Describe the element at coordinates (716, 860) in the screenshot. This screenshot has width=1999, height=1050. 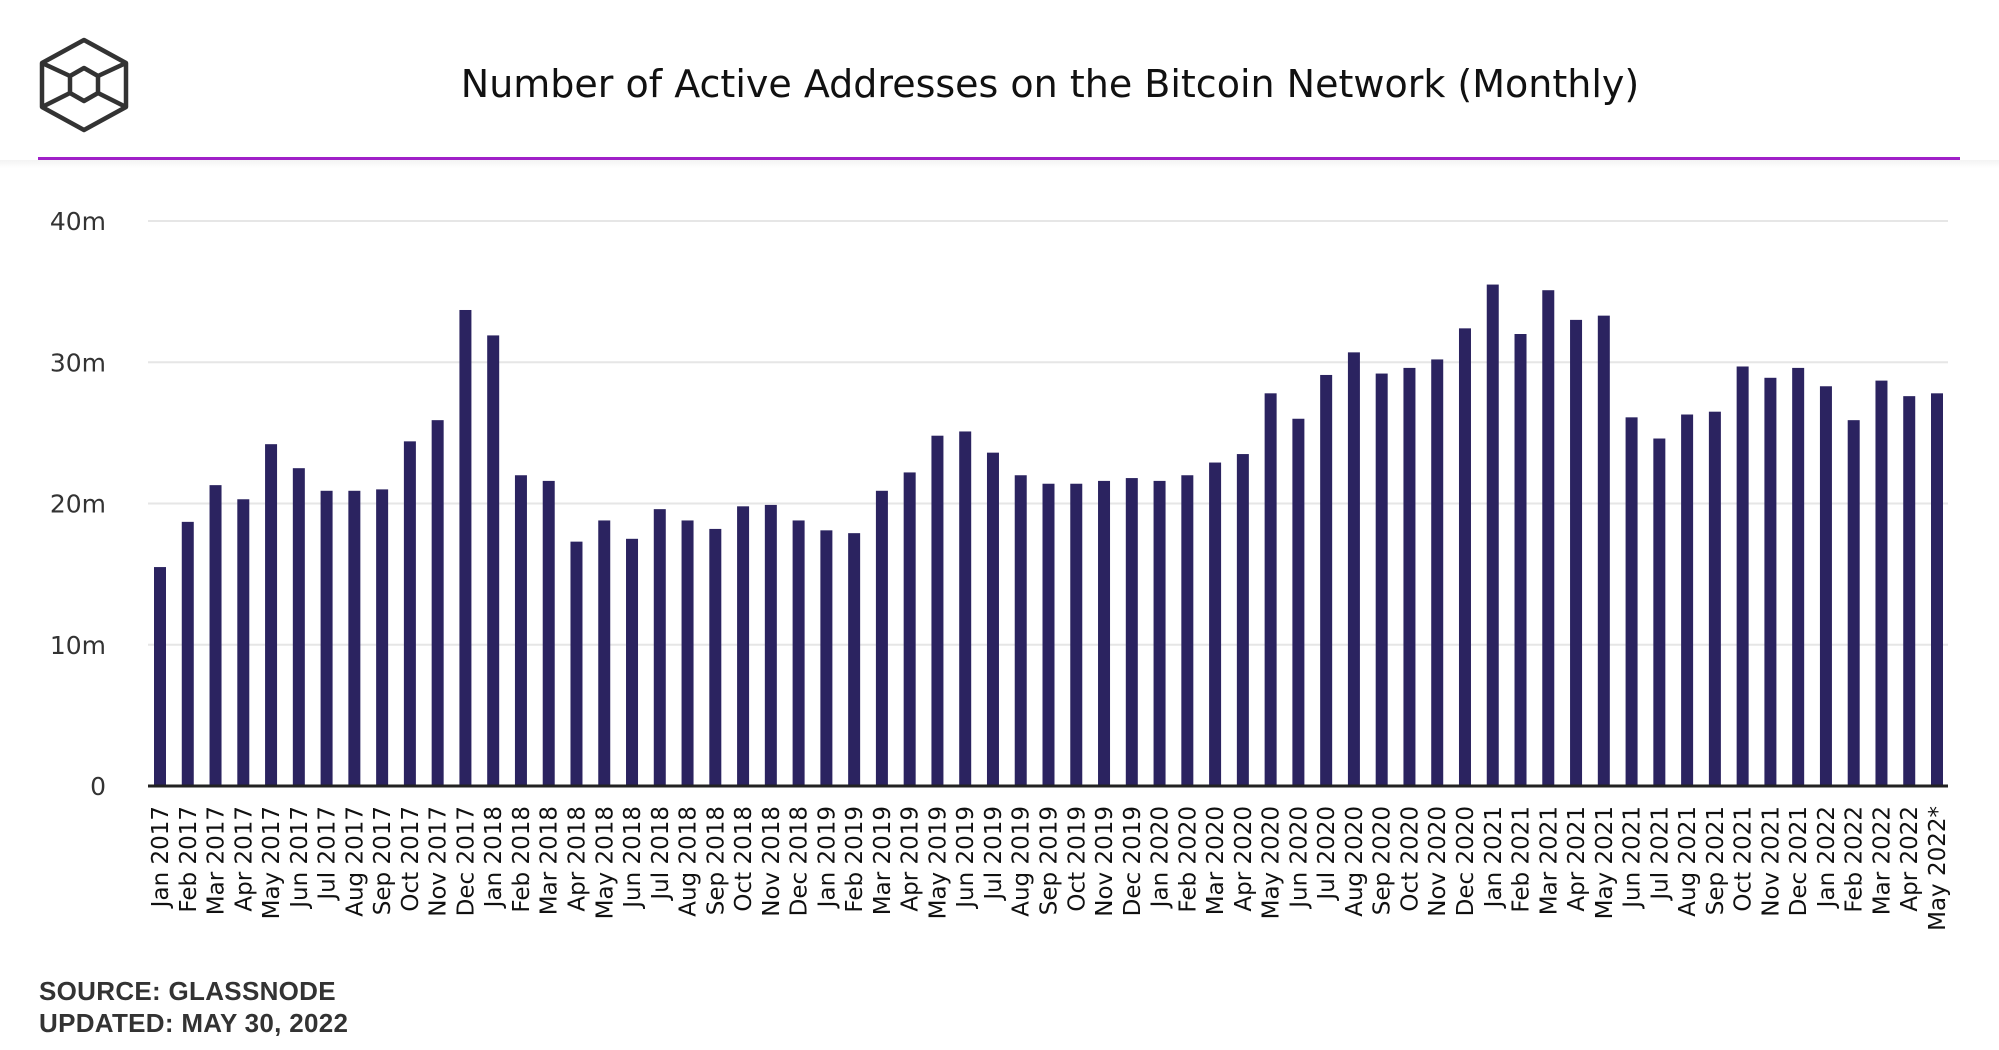
I see `x-tick-label: Sep 2018` at that location.